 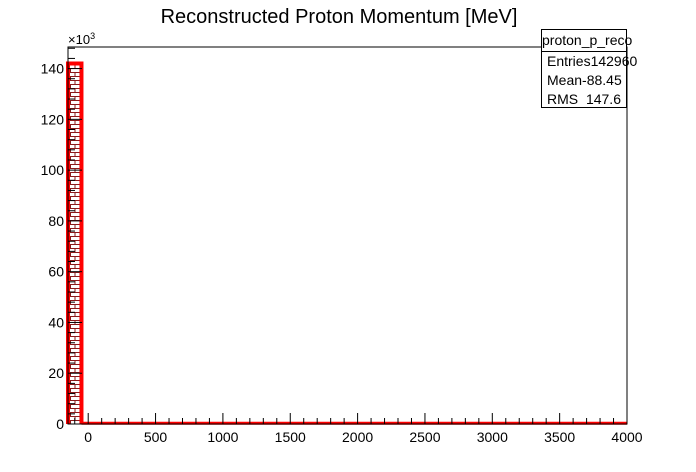 What do you see at coordinates (559, 437) in the screenshot?
I see `x-tick-label: 3500` at bounding box center [559, 437].